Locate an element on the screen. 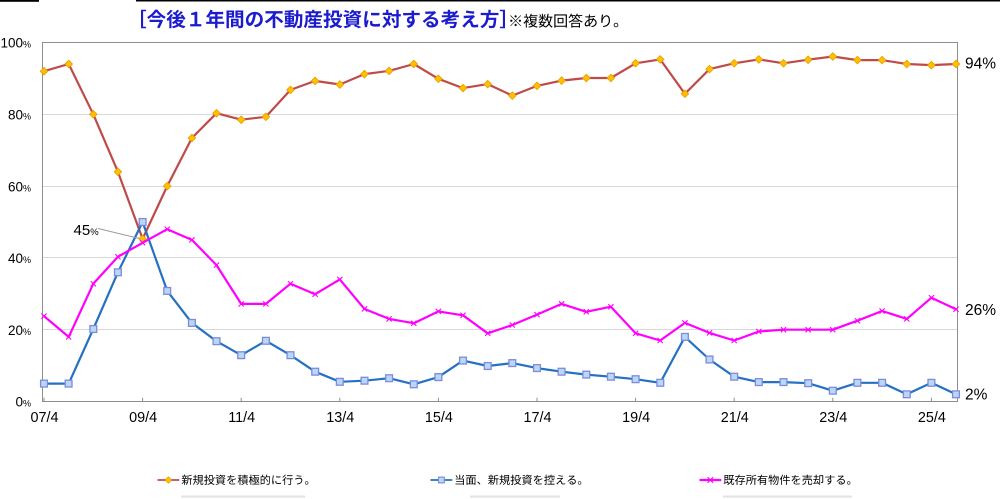 This screenshot has height=499, width=1000. svg-text: 26% is located at coordinates (980, 310).